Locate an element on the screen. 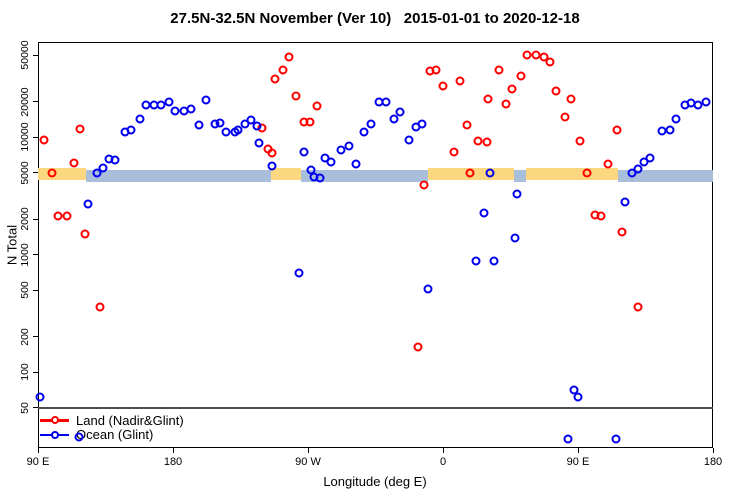 Image resolution: width=750 pixels, height=500 pixels. y-tick-label: 5000 is located at coordinates (25, 172).